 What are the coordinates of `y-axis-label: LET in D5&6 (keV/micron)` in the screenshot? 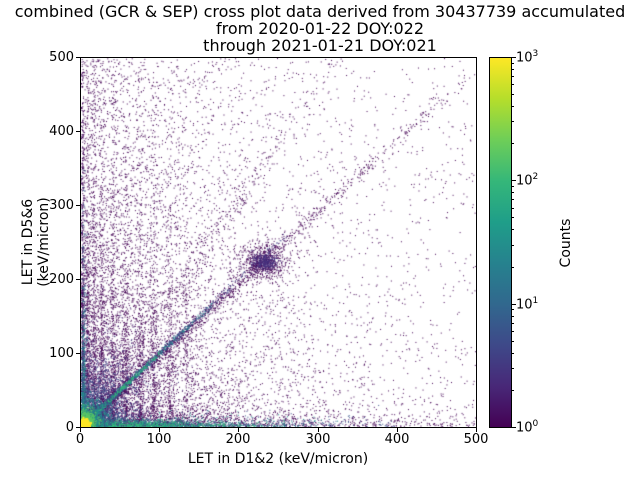 It's located at (36, 242).